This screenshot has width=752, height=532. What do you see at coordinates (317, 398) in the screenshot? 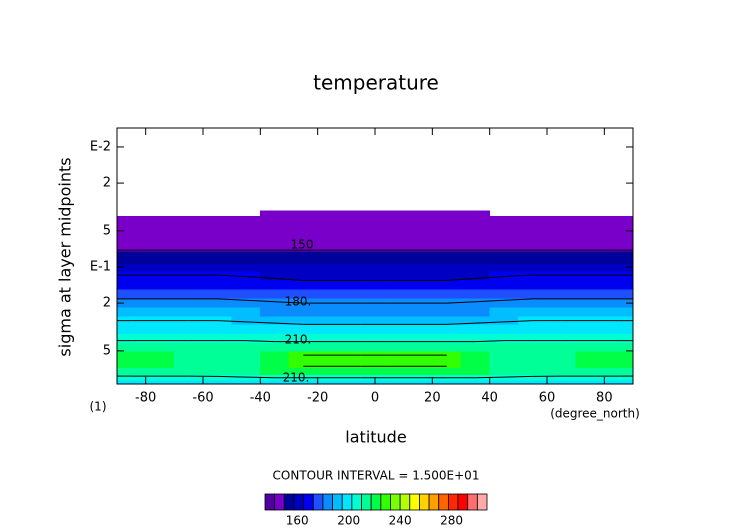
I see `x-tick-label: -20` at bounding box center [317, 398].